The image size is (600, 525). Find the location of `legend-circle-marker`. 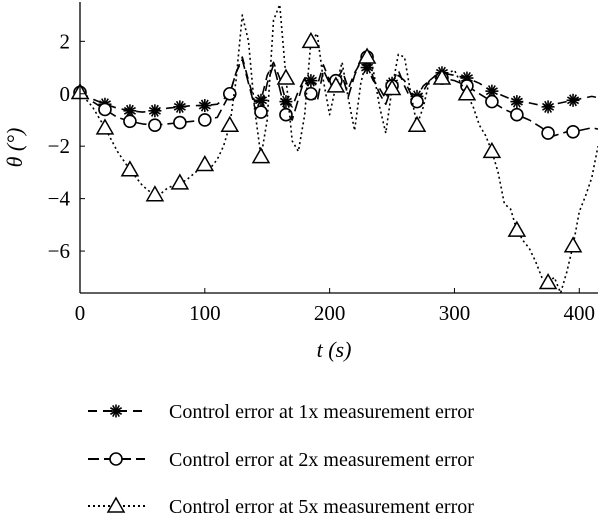

legend-circle-marker is located at coordinates (116, 459).